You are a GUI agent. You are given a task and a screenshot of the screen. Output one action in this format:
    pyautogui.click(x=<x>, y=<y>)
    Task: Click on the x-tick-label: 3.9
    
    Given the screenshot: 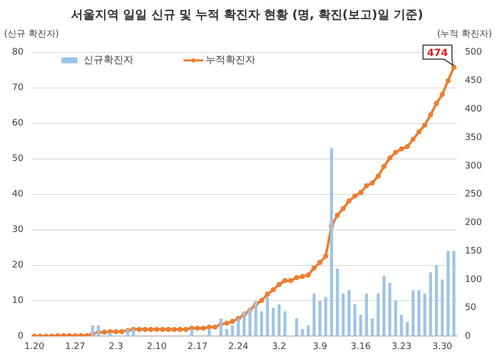 What is the action you would take?
    pyautogui.click(x=320, y=347)
    